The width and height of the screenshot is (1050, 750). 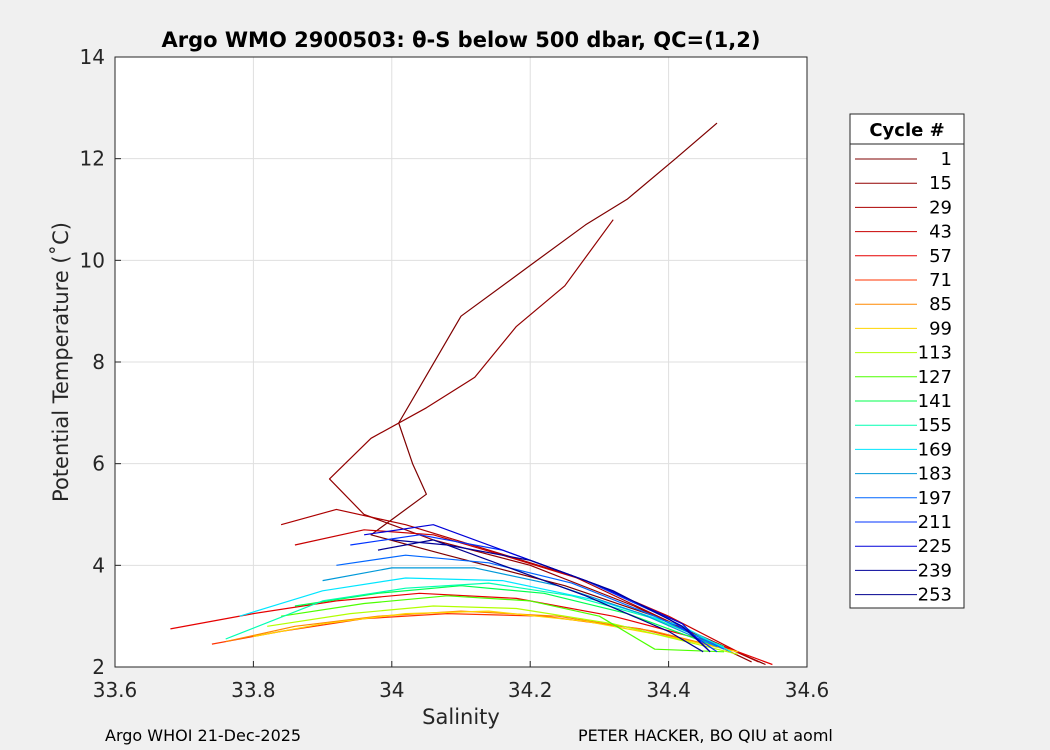 I want to click on legend-label-29: 29, so click(x=940, y=207).